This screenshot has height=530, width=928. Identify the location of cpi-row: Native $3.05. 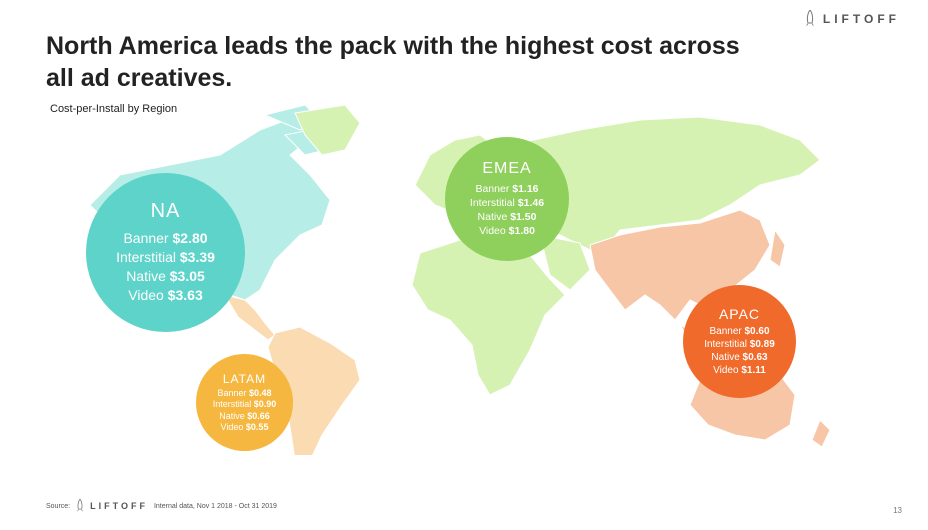
(165, 276).